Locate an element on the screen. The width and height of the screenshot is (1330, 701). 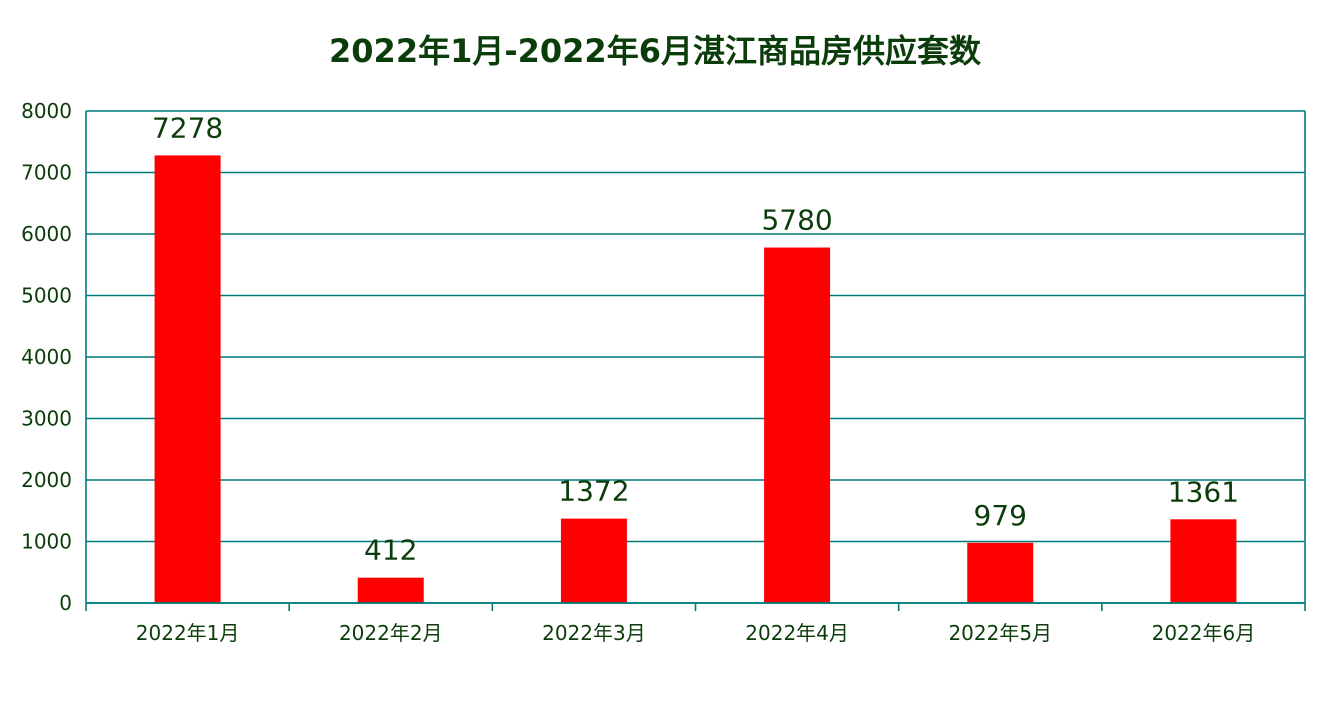
y-tick-label: 1000 is located at coordinates (46, 542).